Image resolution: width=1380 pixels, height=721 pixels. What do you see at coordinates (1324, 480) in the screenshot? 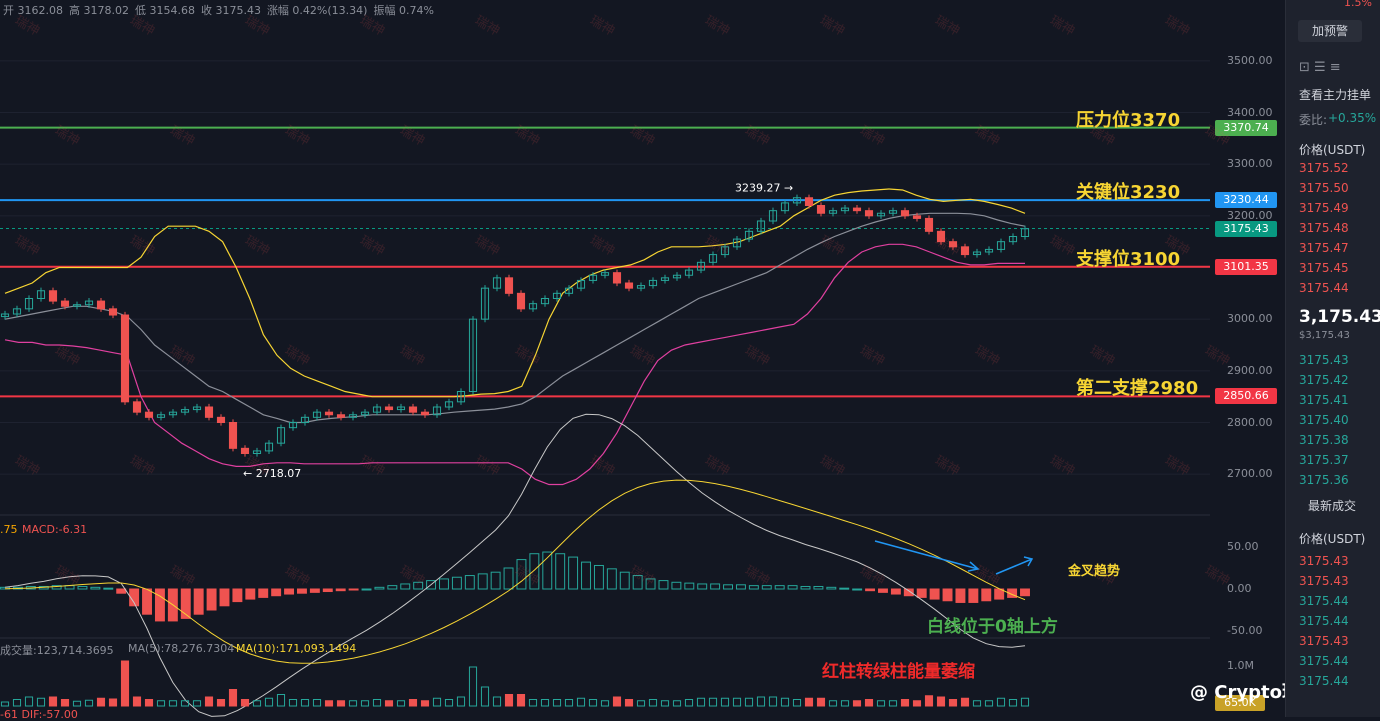
I see `bid-row: 3175.36` at bounding box center [1324, 480].